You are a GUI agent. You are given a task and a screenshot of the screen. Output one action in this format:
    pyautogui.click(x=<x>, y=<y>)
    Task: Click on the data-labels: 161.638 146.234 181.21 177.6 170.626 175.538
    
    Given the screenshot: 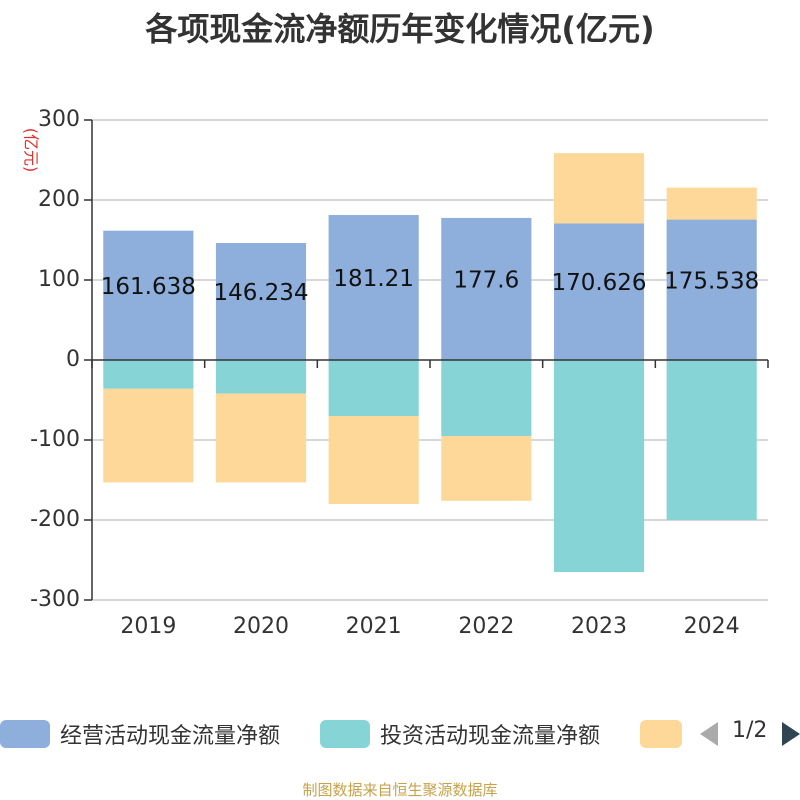 What is the action you would take?
    pyautogui.click(x=430, y=286)
    